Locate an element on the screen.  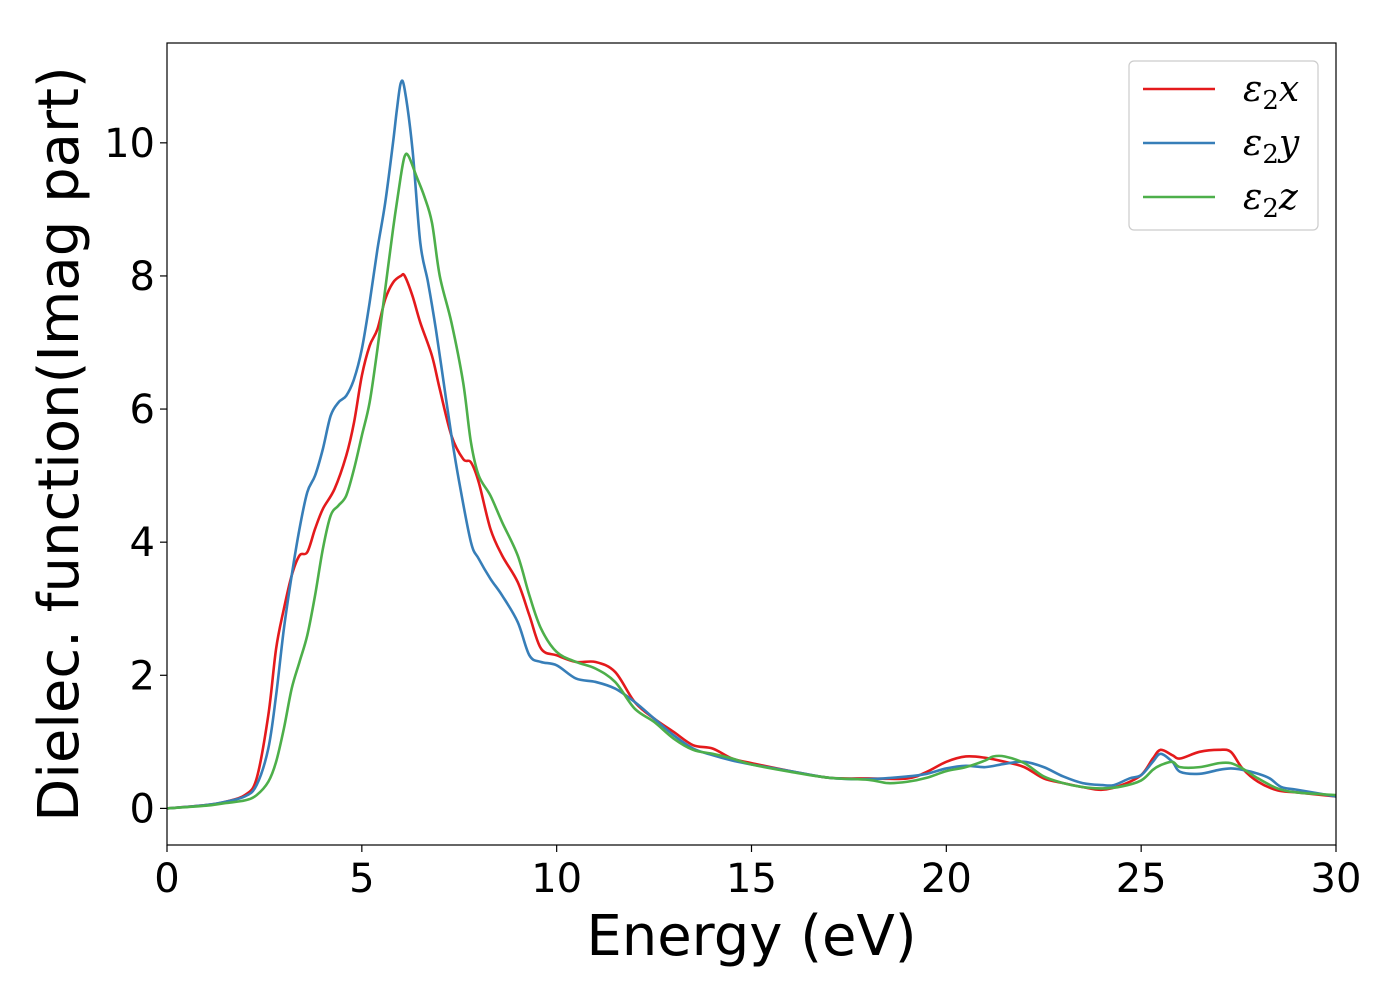
x-axis-title: Energy (eV) is located at coordinates (751, 936).